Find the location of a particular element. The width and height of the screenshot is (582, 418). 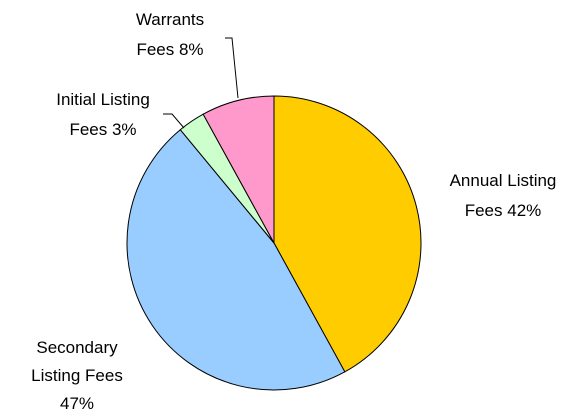

value-label: 47% is located at coordinates (77, 403).